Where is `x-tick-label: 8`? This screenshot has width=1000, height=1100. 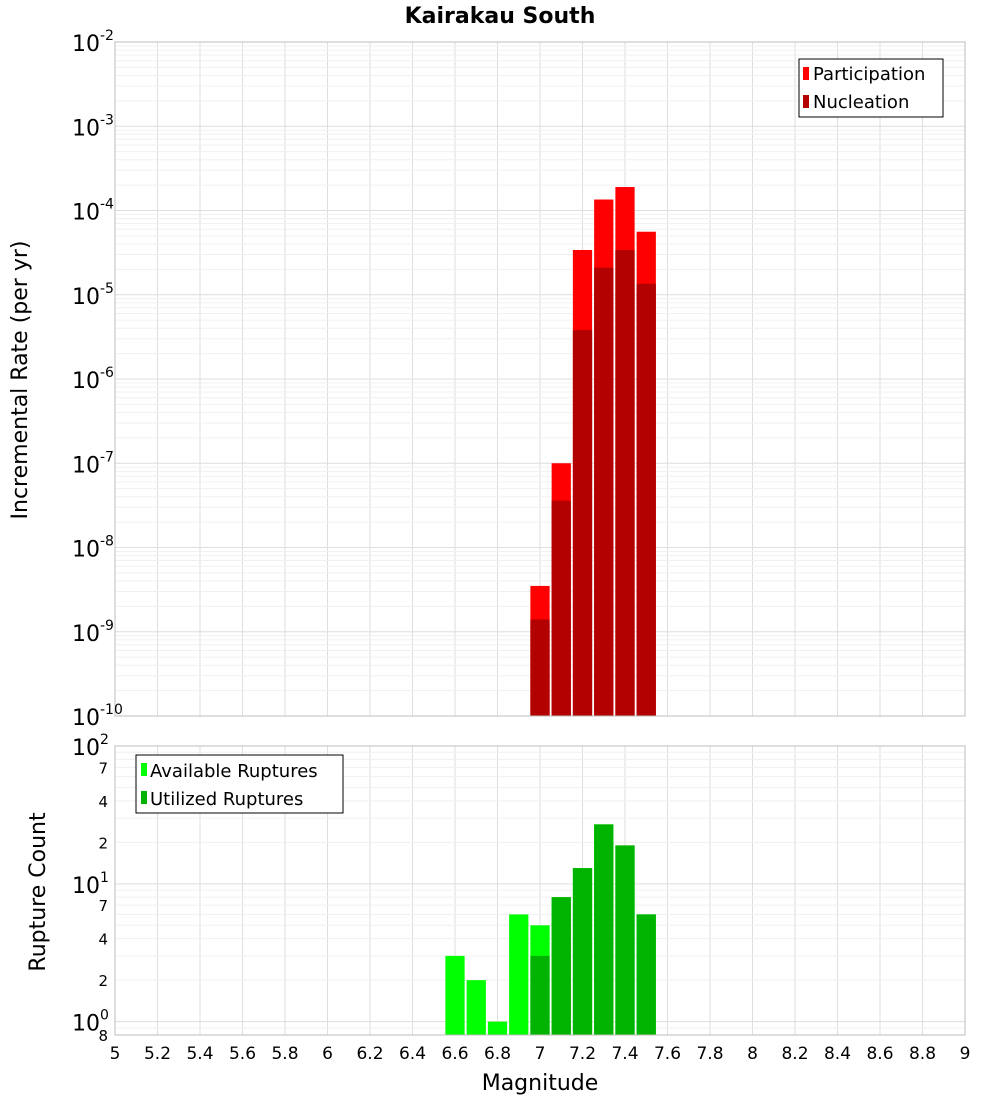 x-tick-label: 8 is located at coordinates (752, 1054).